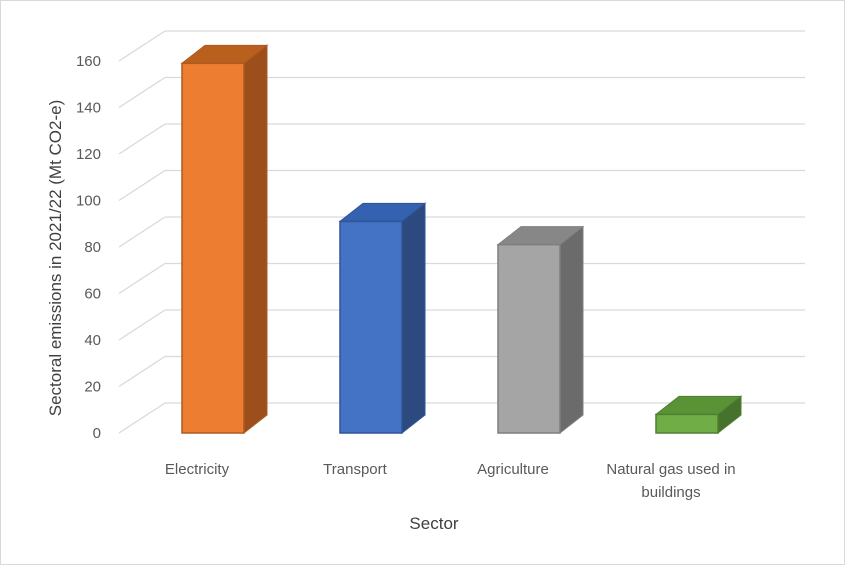 The height and width of the screenshot is (565, 845). I want to click on x-category-label-line: Agriculture, so click(513, 469).